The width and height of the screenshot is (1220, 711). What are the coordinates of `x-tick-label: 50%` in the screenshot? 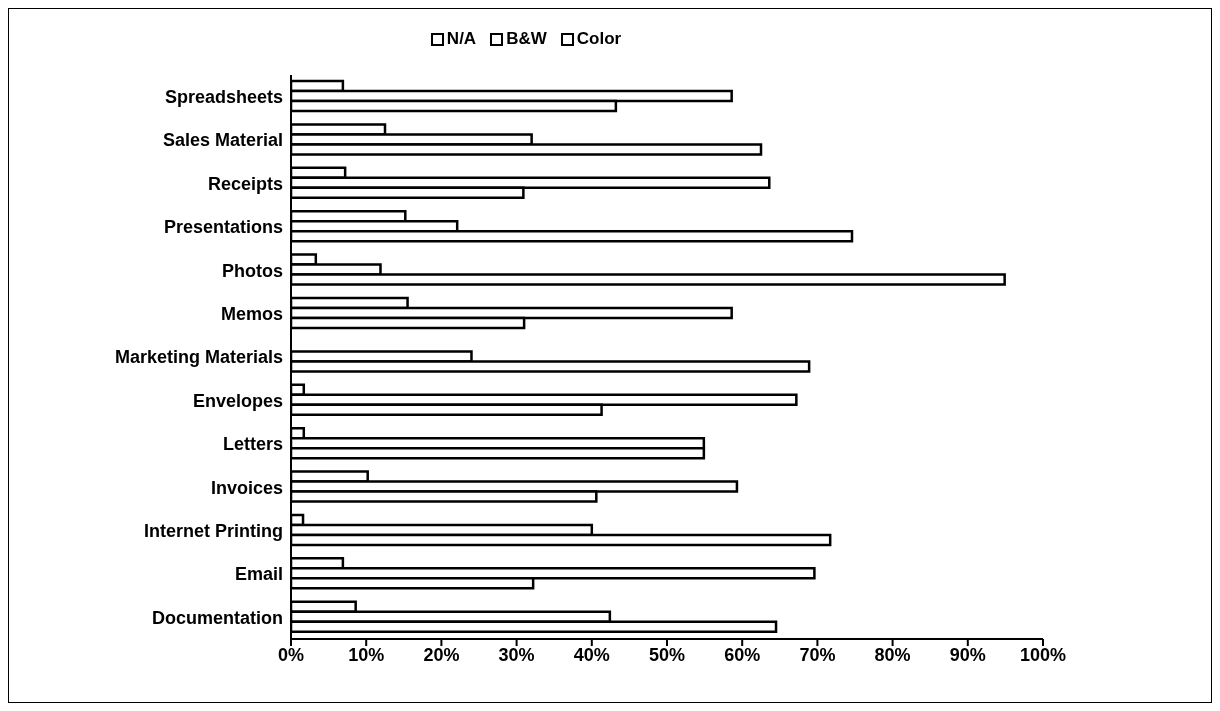 It's located at (667, 654).